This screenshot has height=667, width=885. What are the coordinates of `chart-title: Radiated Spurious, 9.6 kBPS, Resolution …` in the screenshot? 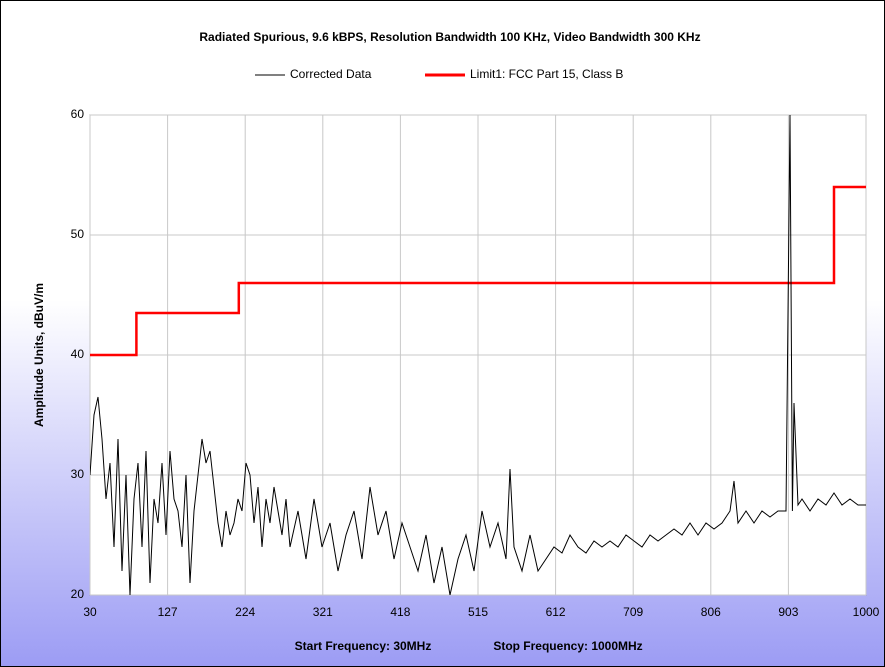 It's located at (449, 37).